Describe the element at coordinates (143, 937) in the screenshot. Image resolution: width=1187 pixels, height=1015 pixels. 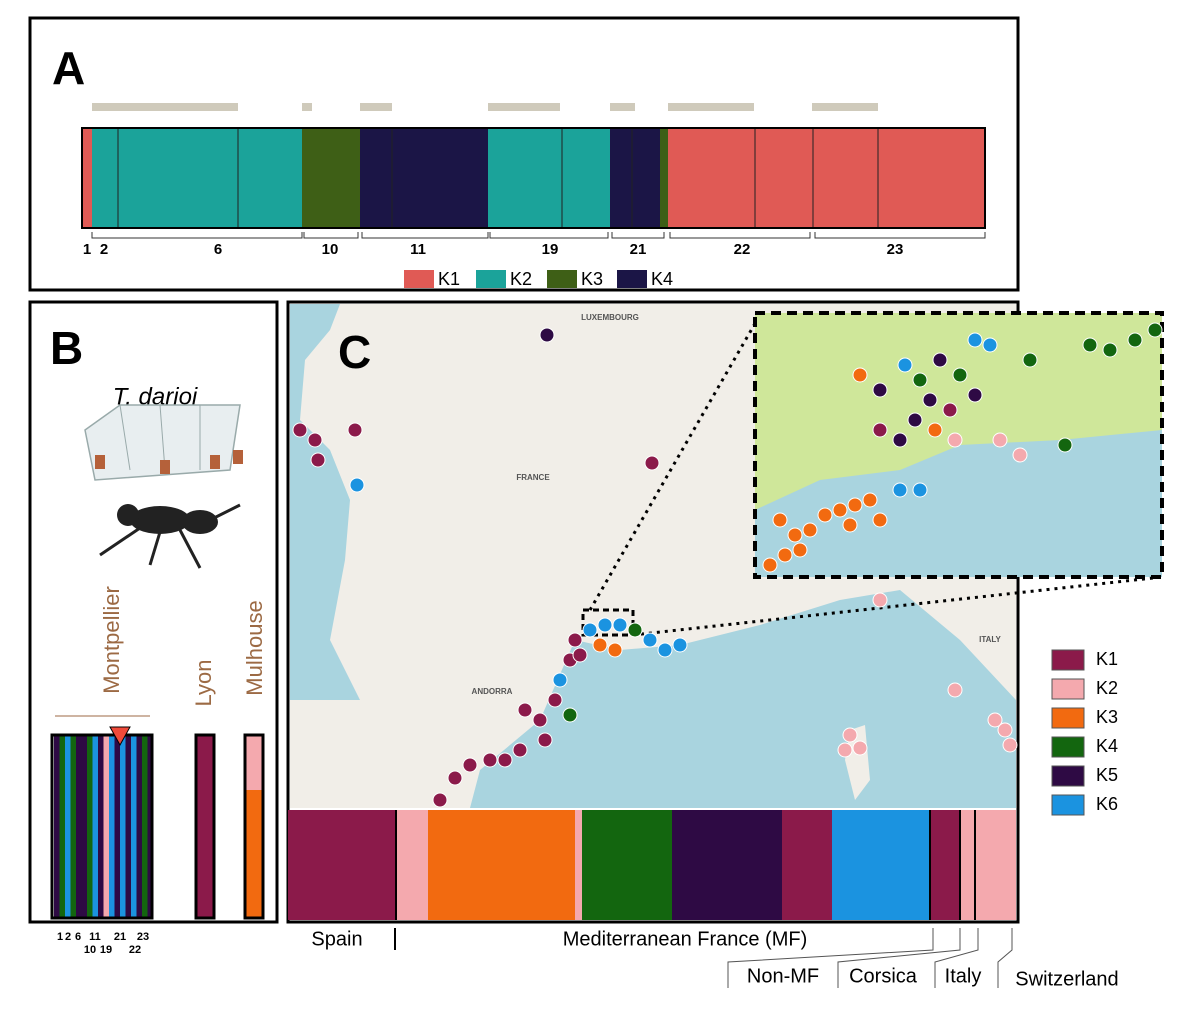
I see `sample-label: 23` at that location.